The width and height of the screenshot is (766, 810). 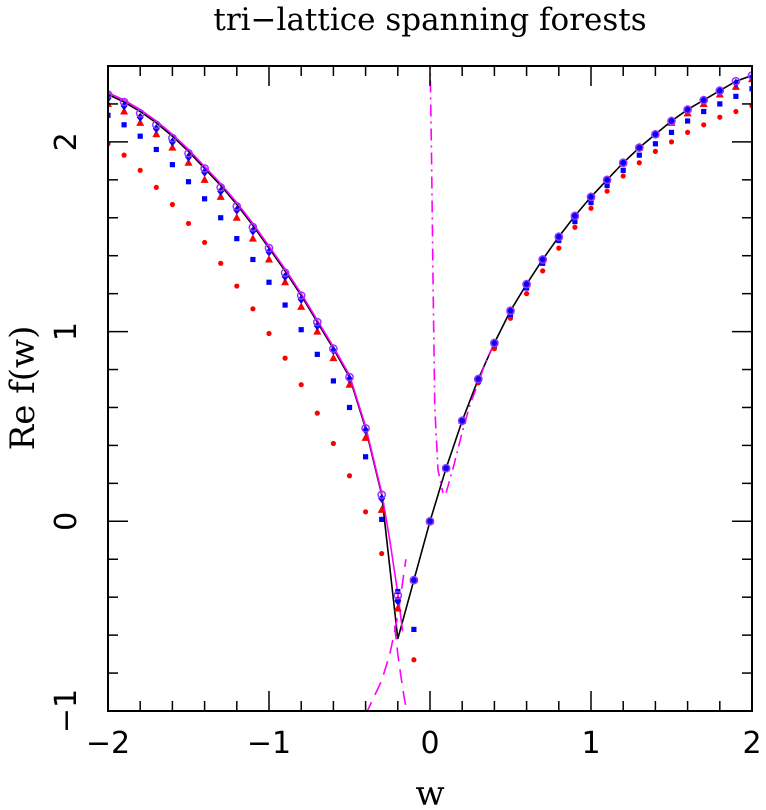 What do you see at coordinates (66, 711) in the screenshot?
I see `y-tick-label: −1` at bounding box center [66, 711].